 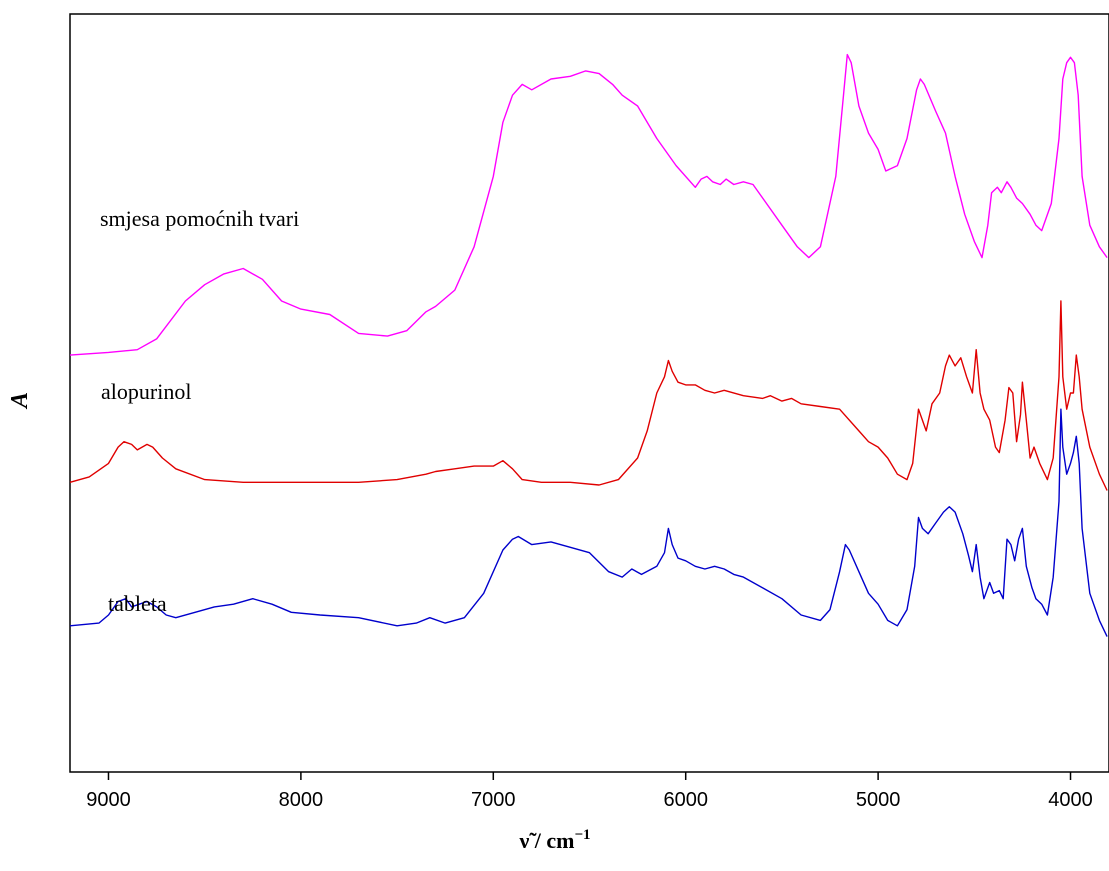 I want to click on x-tick-label-7000: 7000, so click(x=493, y=800).